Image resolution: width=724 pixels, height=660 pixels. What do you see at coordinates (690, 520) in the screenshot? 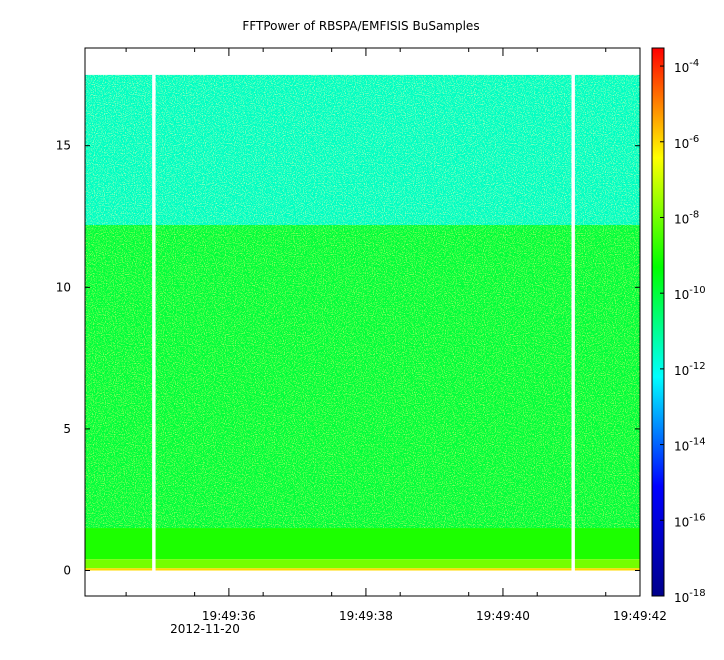
I see `colorbar-tick-label: 10⁻¹⁶` at bounding box center [690, 520].